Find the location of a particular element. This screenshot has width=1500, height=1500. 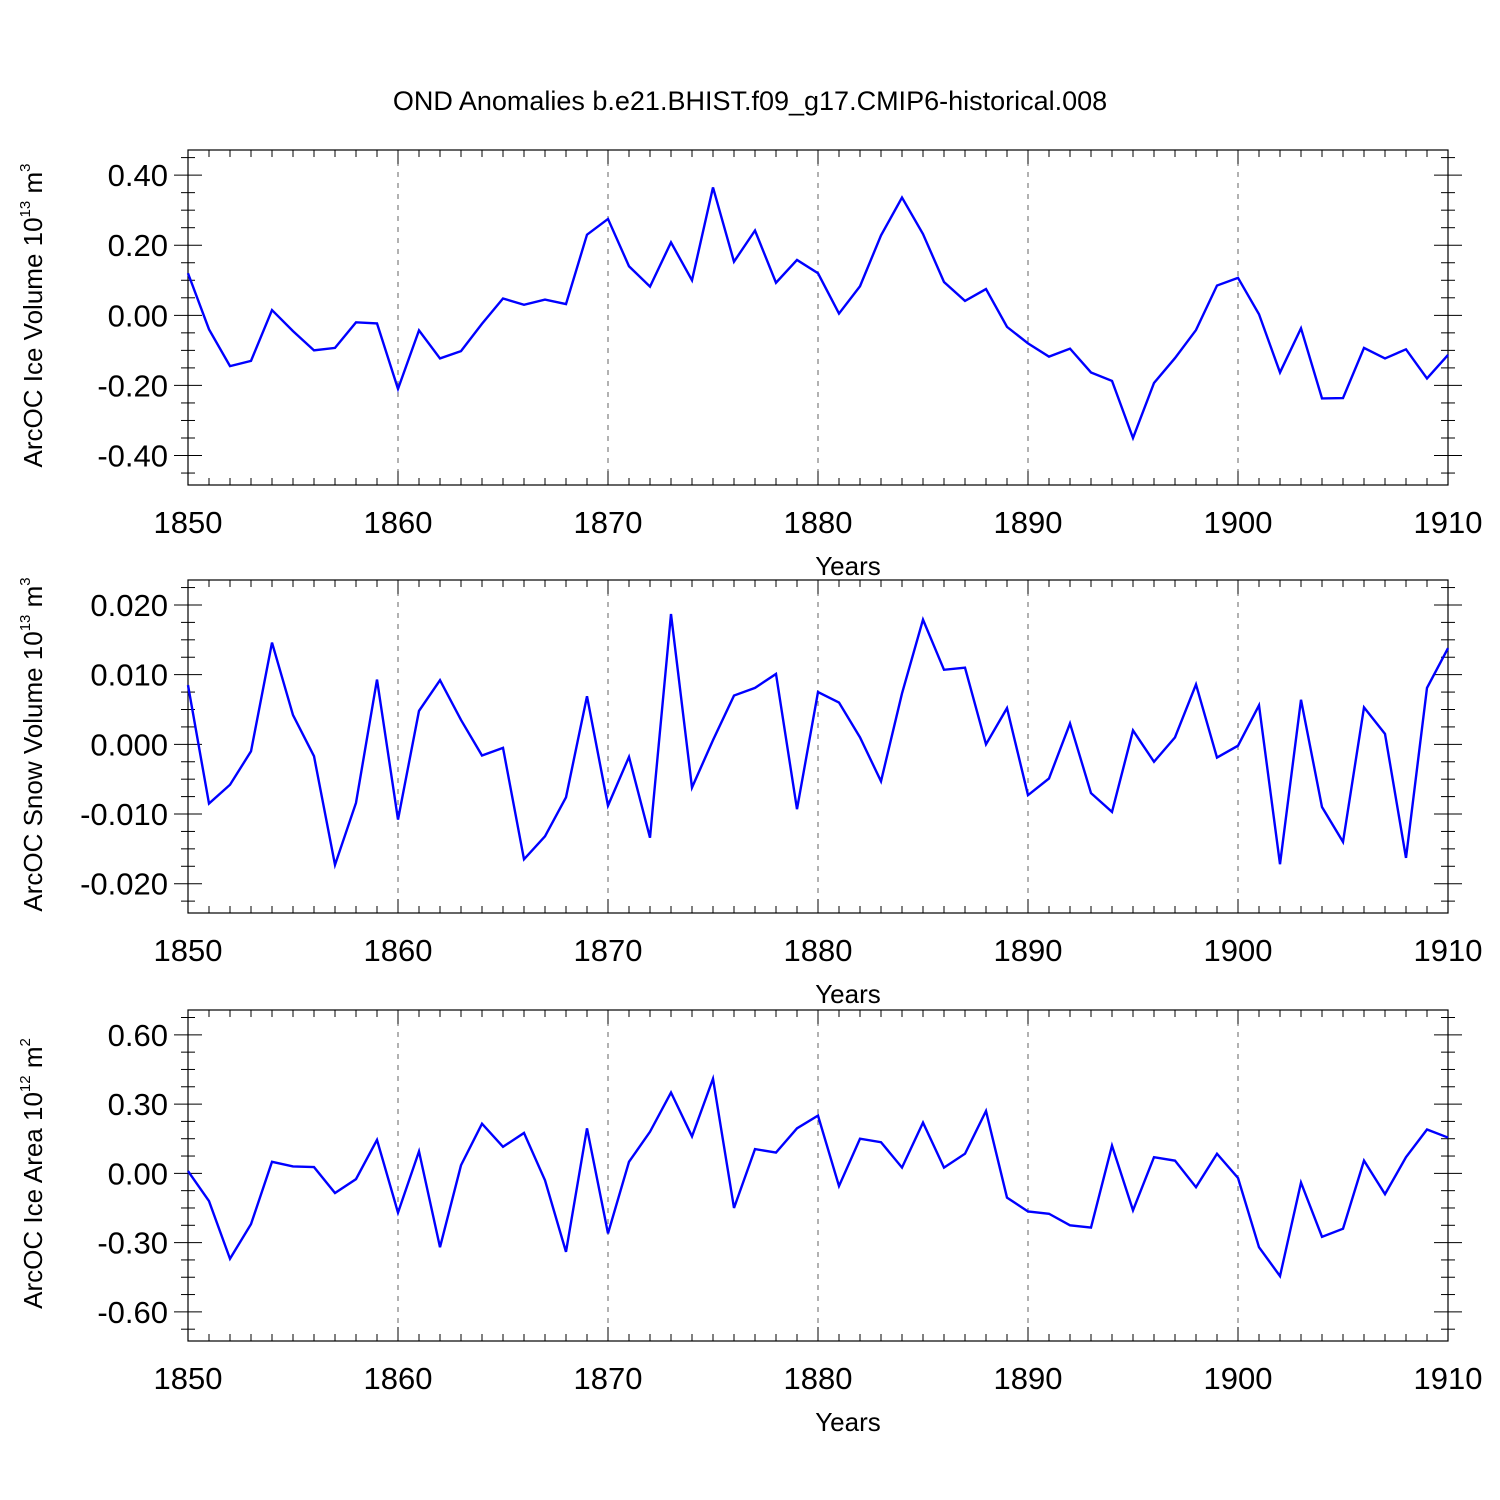

y-tick-label: -0.30 is located at coordinates (132, 1243).